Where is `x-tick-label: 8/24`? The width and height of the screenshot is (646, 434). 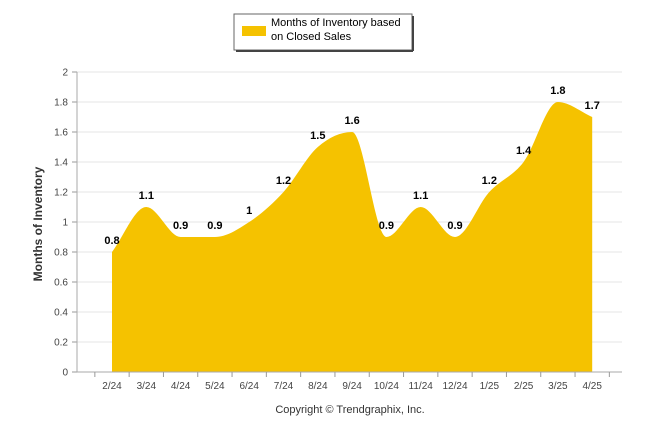 x-tick-label: 8/24 is located at coordinates (318, 386).